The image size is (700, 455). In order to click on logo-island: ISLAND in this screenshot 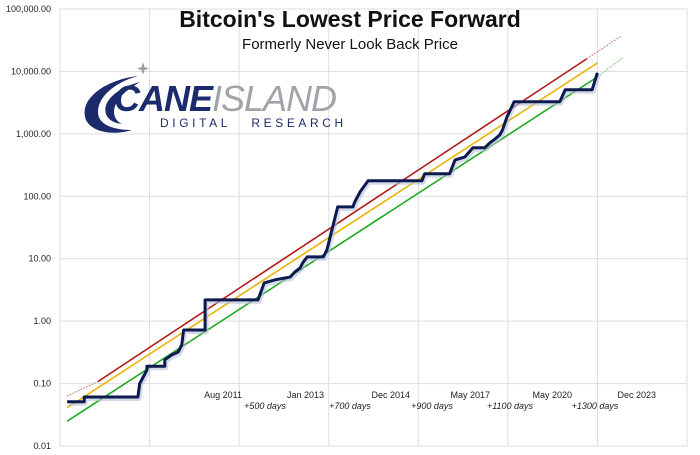, I will do `click(274, 98)`.